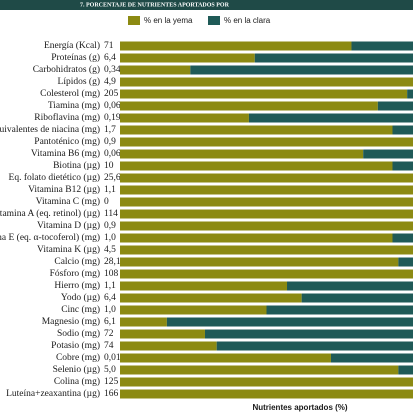 This screenshot has height=418, width=413. Describe the element at coordinates (72, 45) in the screenshot. I see `y-tick-label: Energía (Kcal)` at that location.